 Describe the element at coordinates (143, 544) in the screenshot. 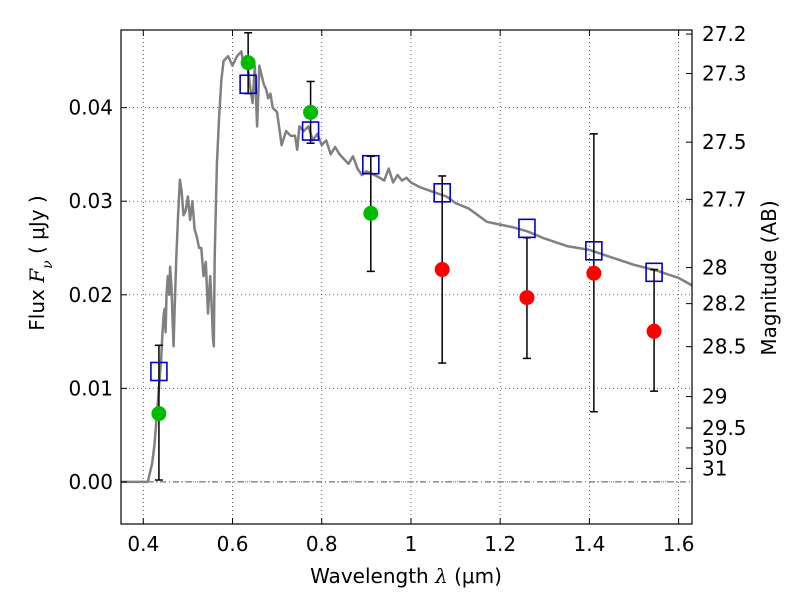

I see `x-tick-label: 0.4` at that location.